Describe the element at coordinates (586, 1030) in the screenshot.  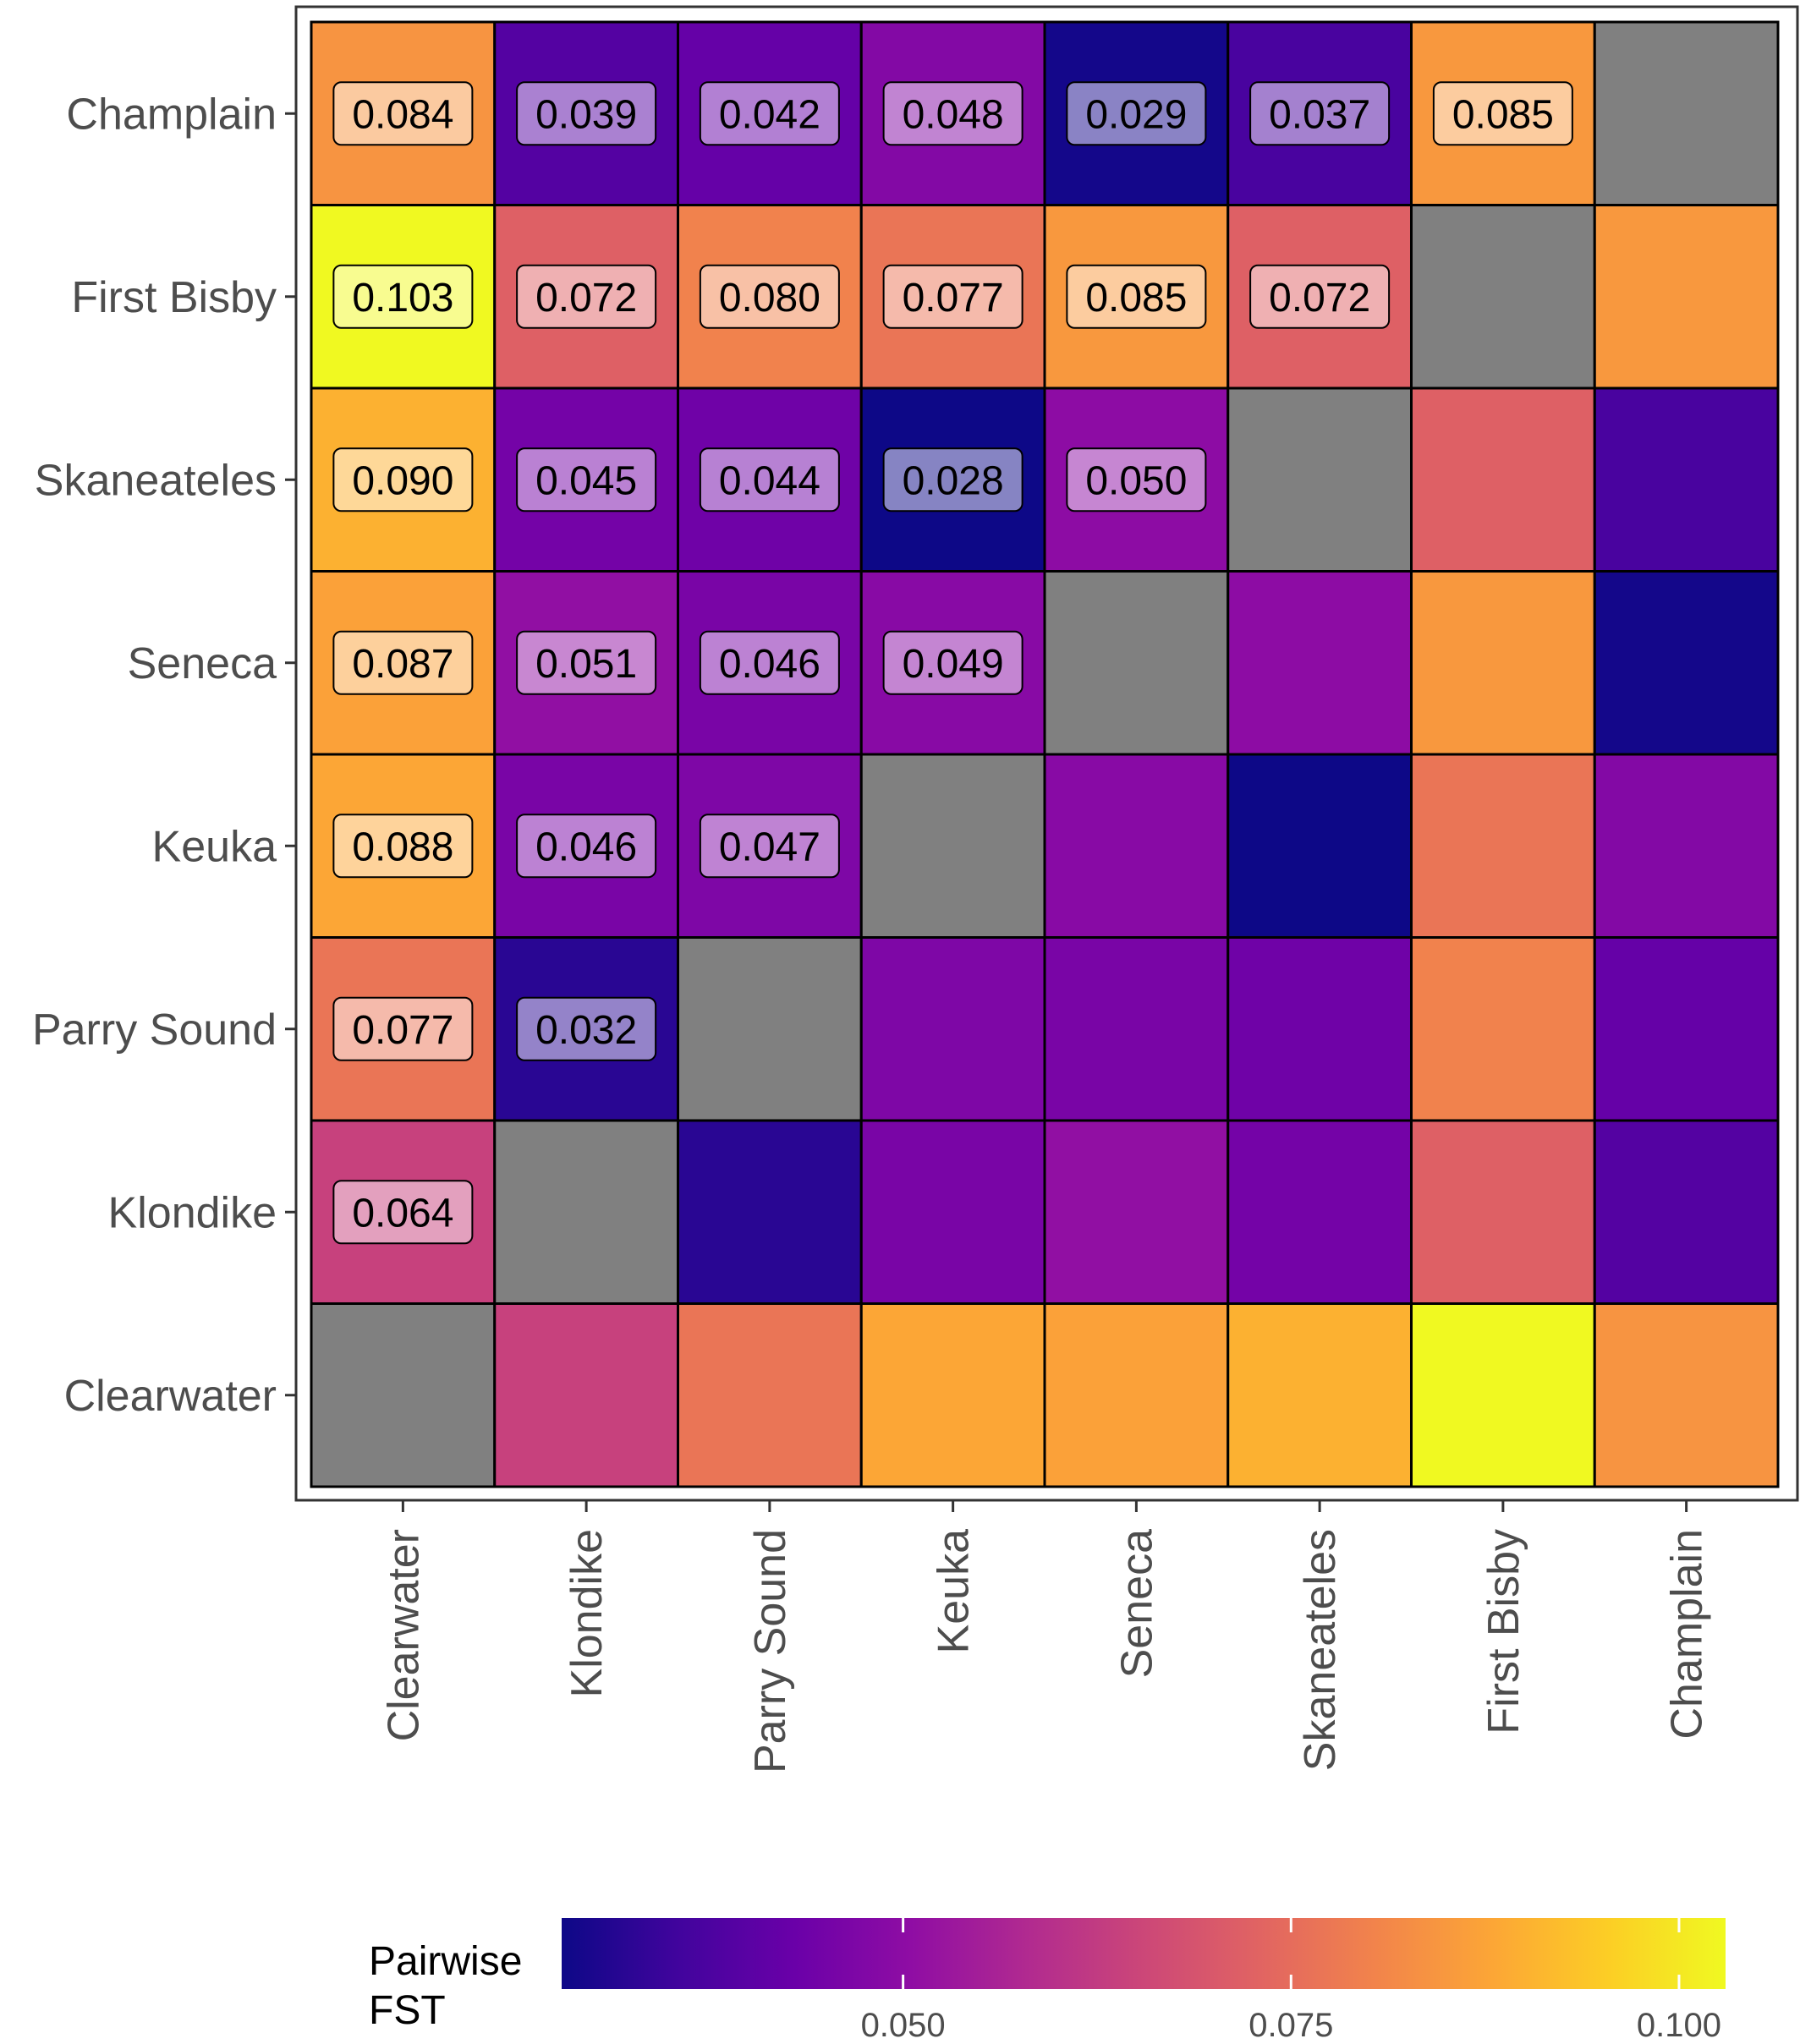
I see `cell-value-label-text: 0.032` at that location.